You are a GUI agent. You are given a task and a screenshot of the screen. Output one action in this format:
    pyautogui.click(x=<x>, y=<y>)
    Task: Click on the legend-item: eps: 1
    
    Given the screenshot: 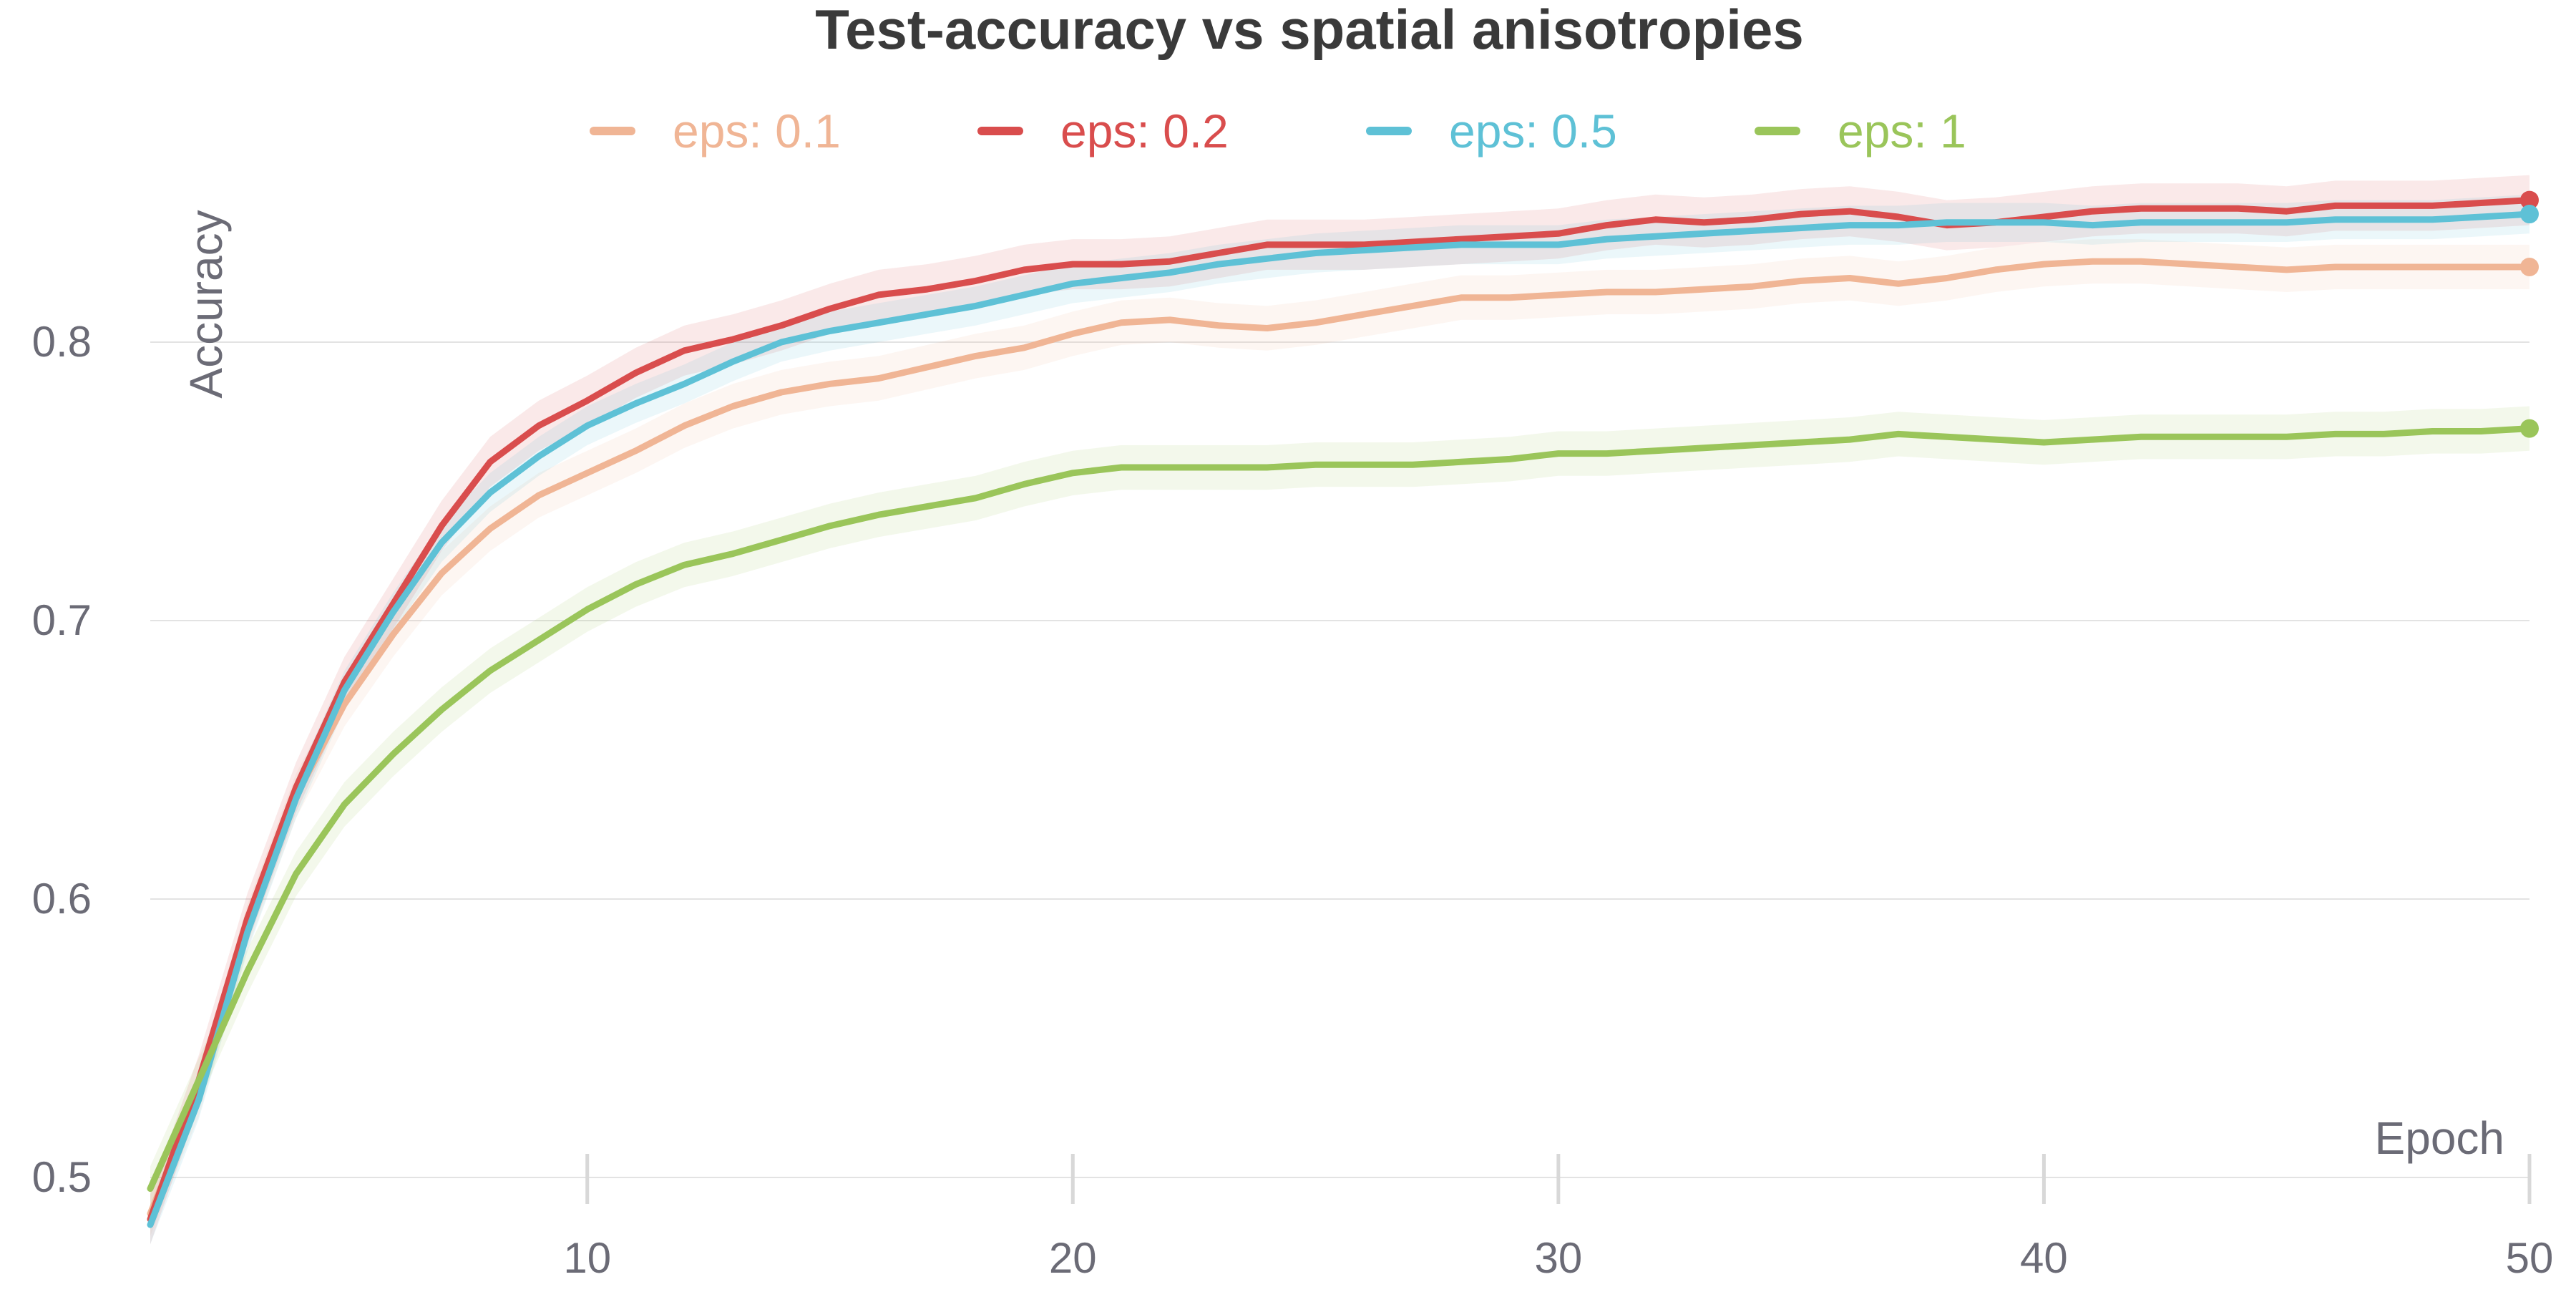 What is the action you would take?
    pyautogui.click(x=1860, y=131)
    